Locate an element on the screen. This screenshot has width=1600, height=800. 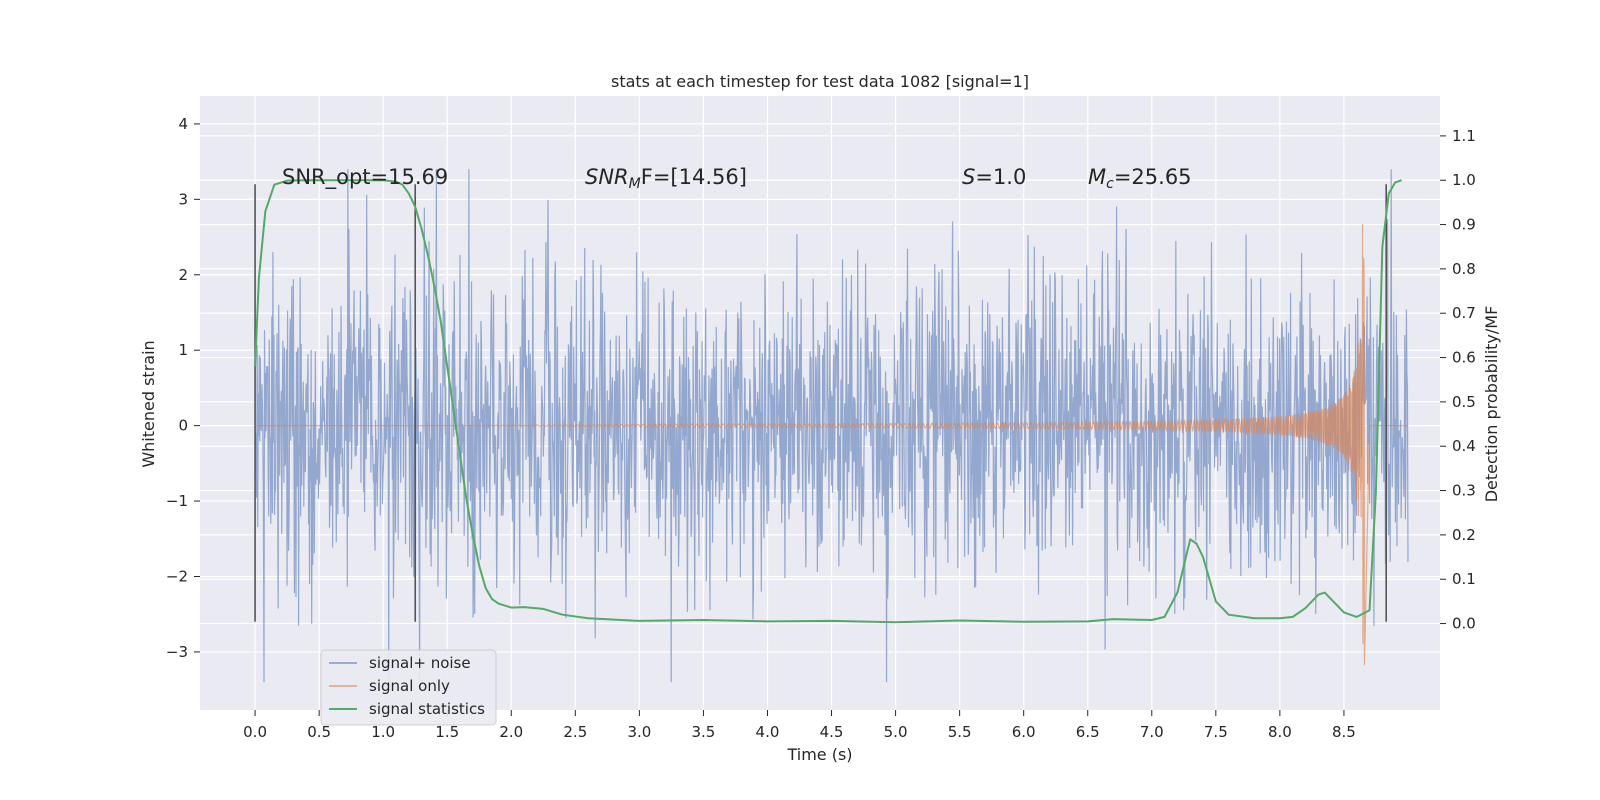
y-tick-label: 0 is located at coordinates (183, 426).